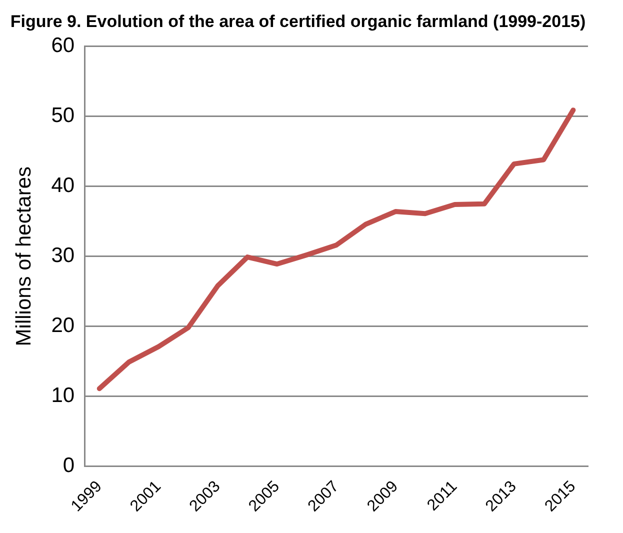 This screenshot has height=533, width=623. I want to click on y-tick-label: 40, so click(63, 186).